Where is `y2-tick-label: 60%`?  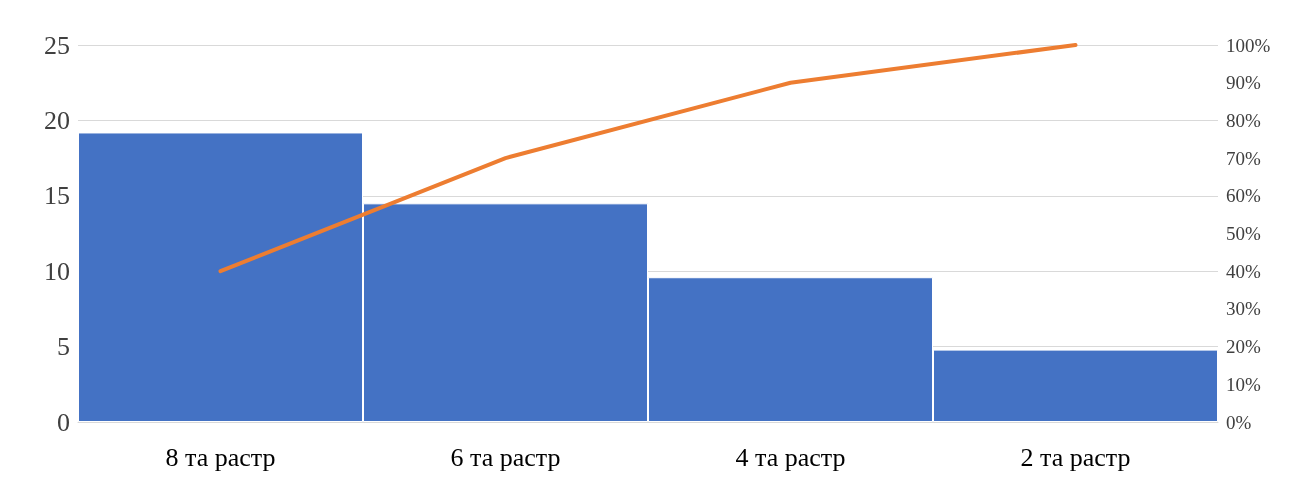 y2-tick-label: 60% is located at coordinates (1243, 196).